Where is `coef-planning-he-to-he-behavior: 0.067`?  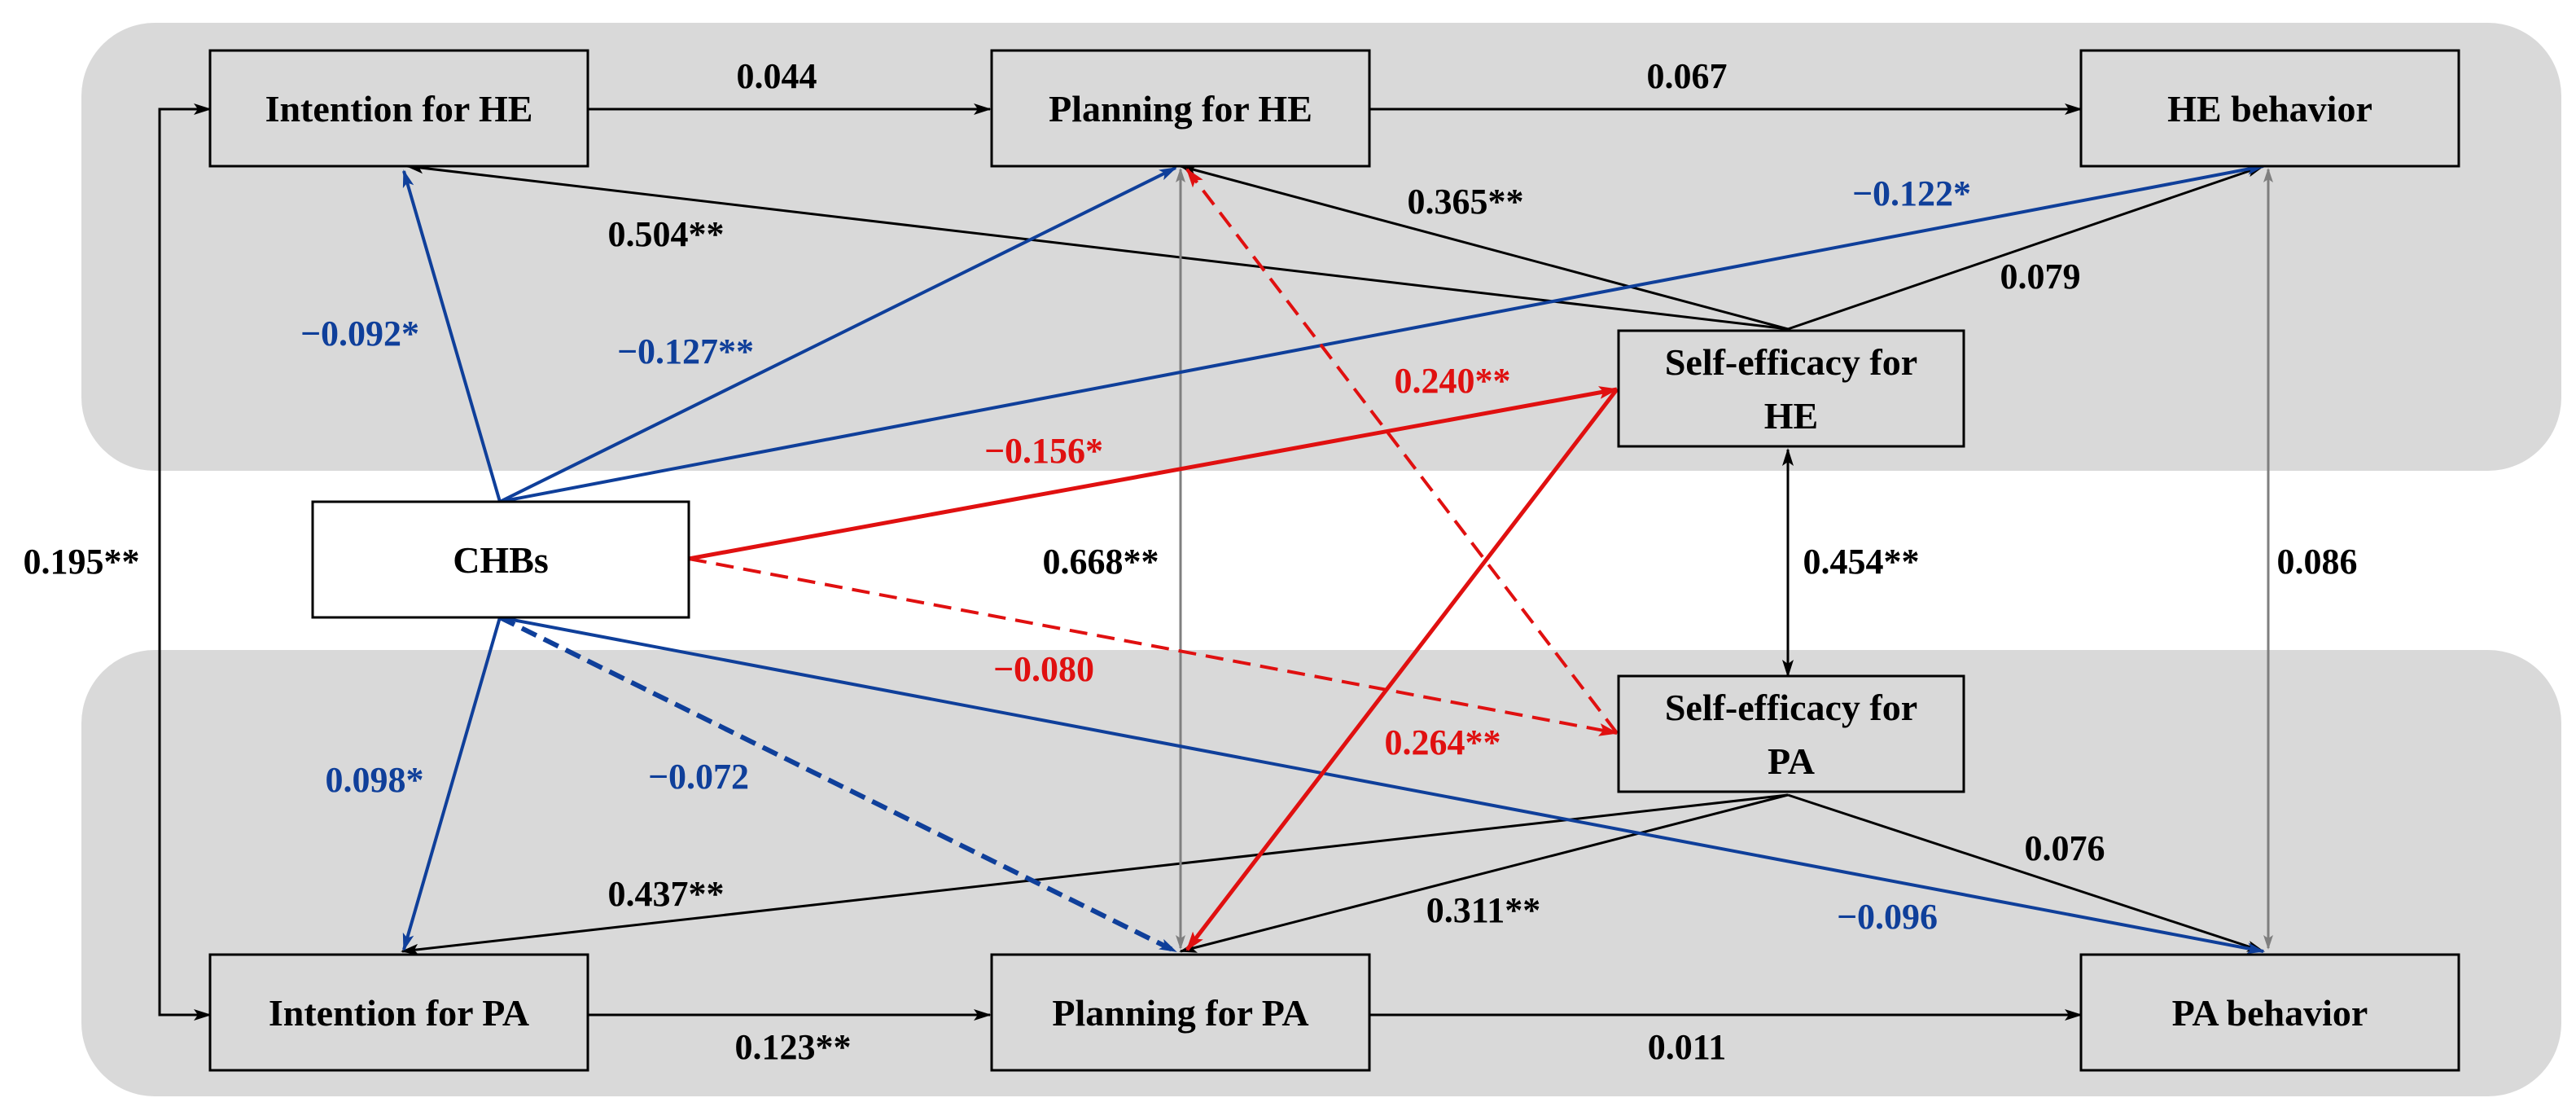 coef-planning-he-to-he-behavior: 0.067 is located at coordinates (1687, 76).